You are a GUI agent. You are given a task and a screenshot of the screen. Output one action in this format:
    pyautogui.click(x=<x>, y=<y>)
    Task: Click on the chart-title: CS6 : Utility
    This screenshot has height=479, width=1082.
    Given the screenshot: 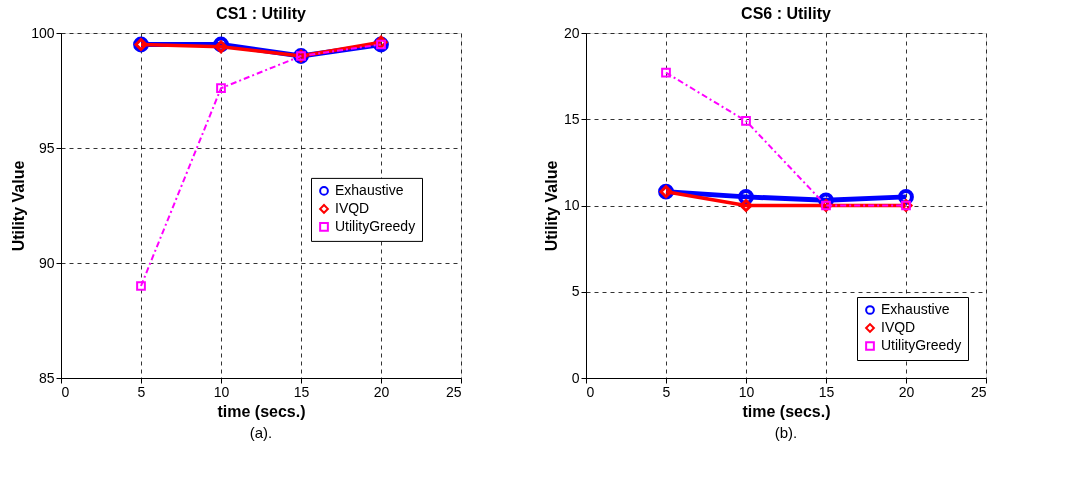 What is the action you would take?
    pyautogui.click(x=786, y=13)
    